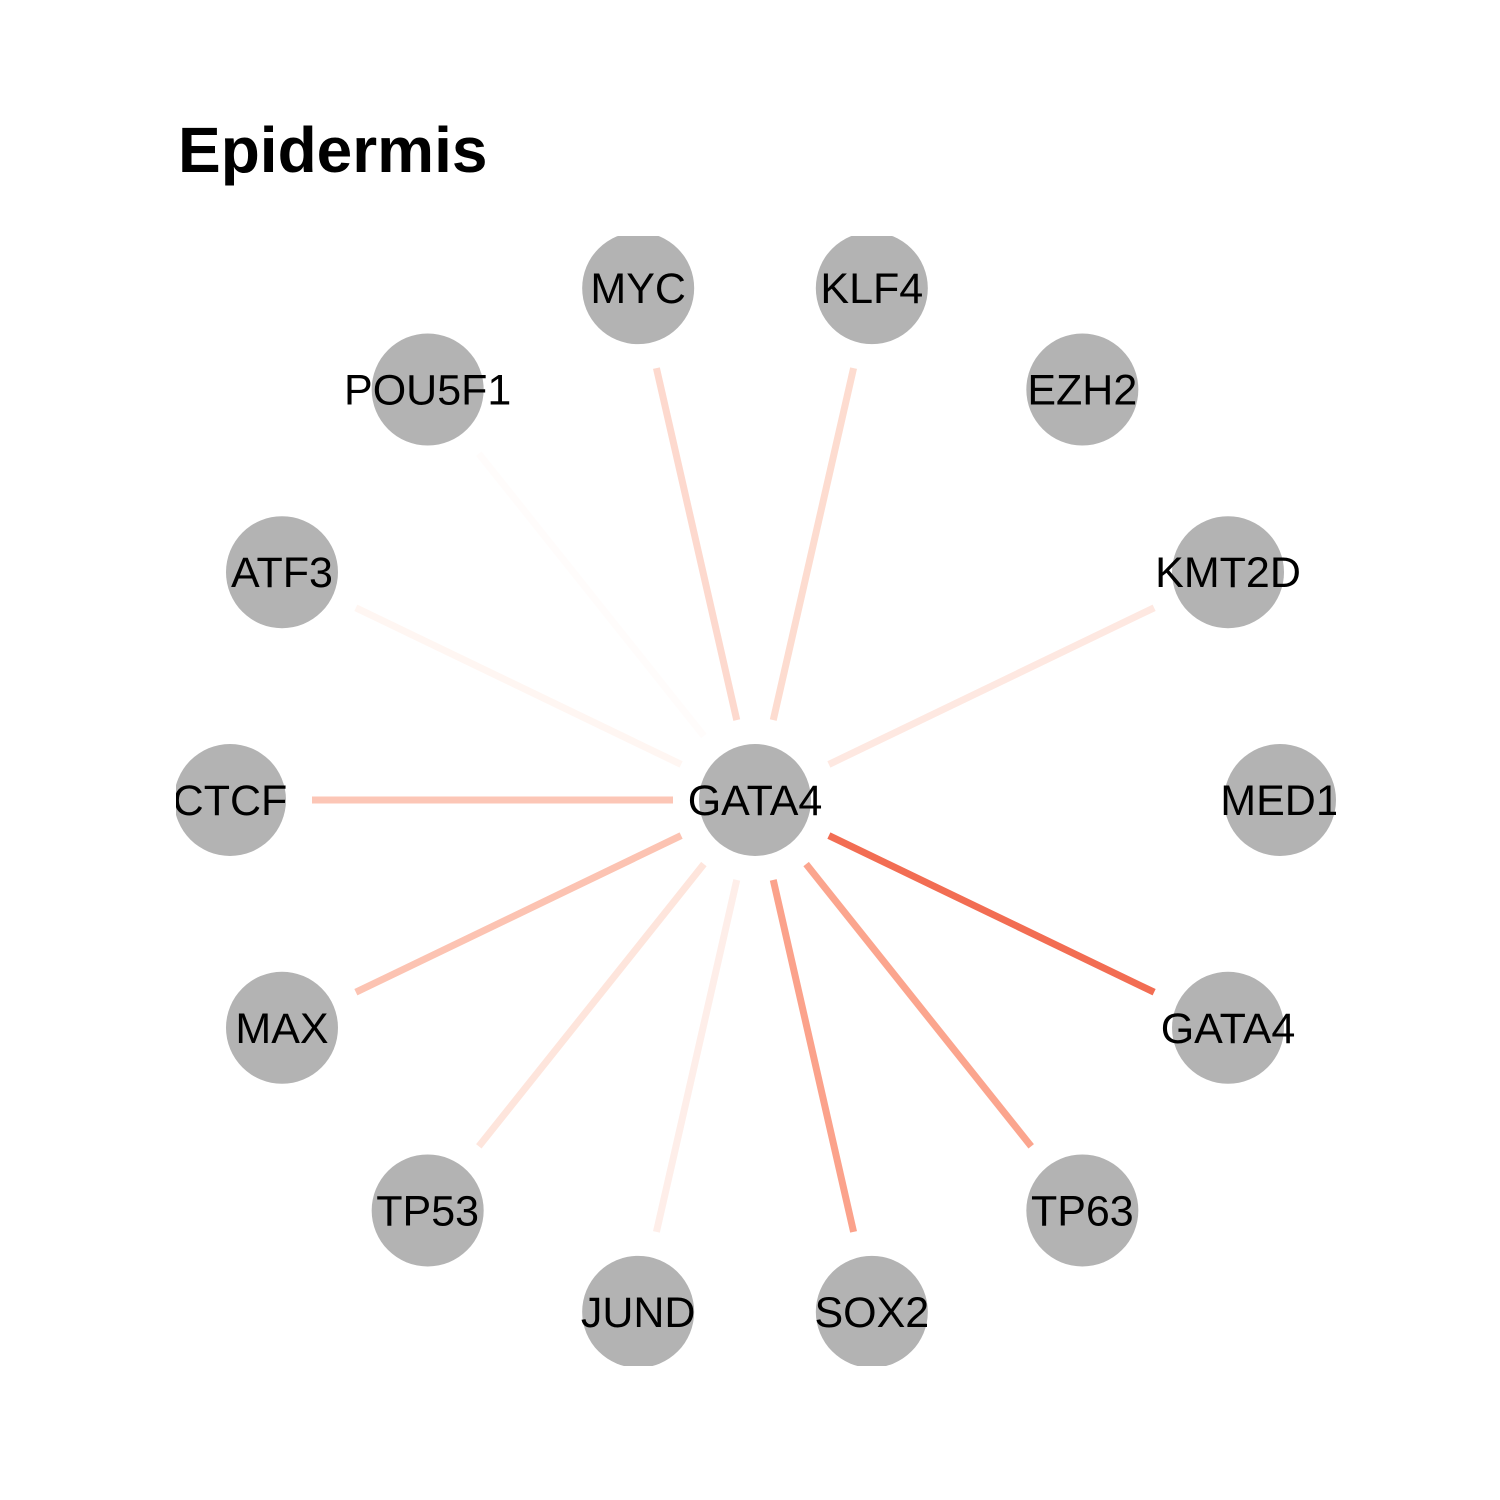 This screenshot has width=1500, height=1500. What do you see at coordinates (591, 595) in the screenshot?
I see `edge-gata4-pou5f1` at bounding box center [591, 595].